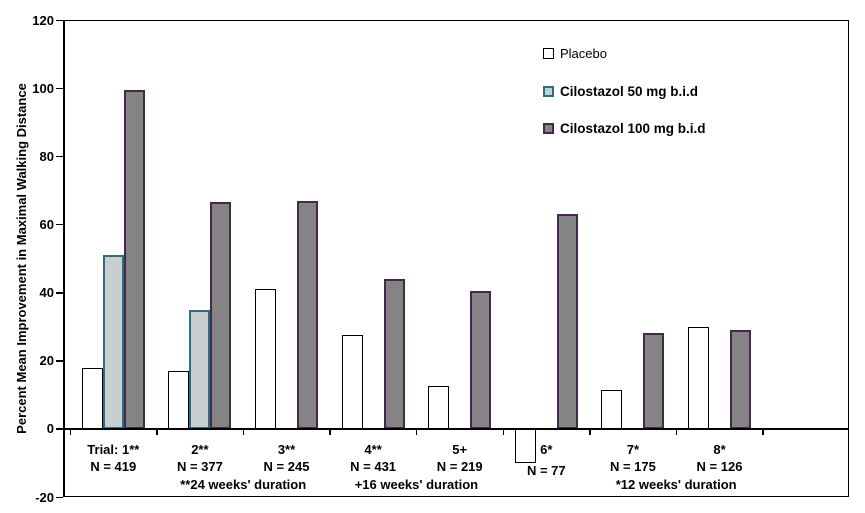 The image size is (865, 513). I want to click on n-label: N = 377, so click(199, 466).